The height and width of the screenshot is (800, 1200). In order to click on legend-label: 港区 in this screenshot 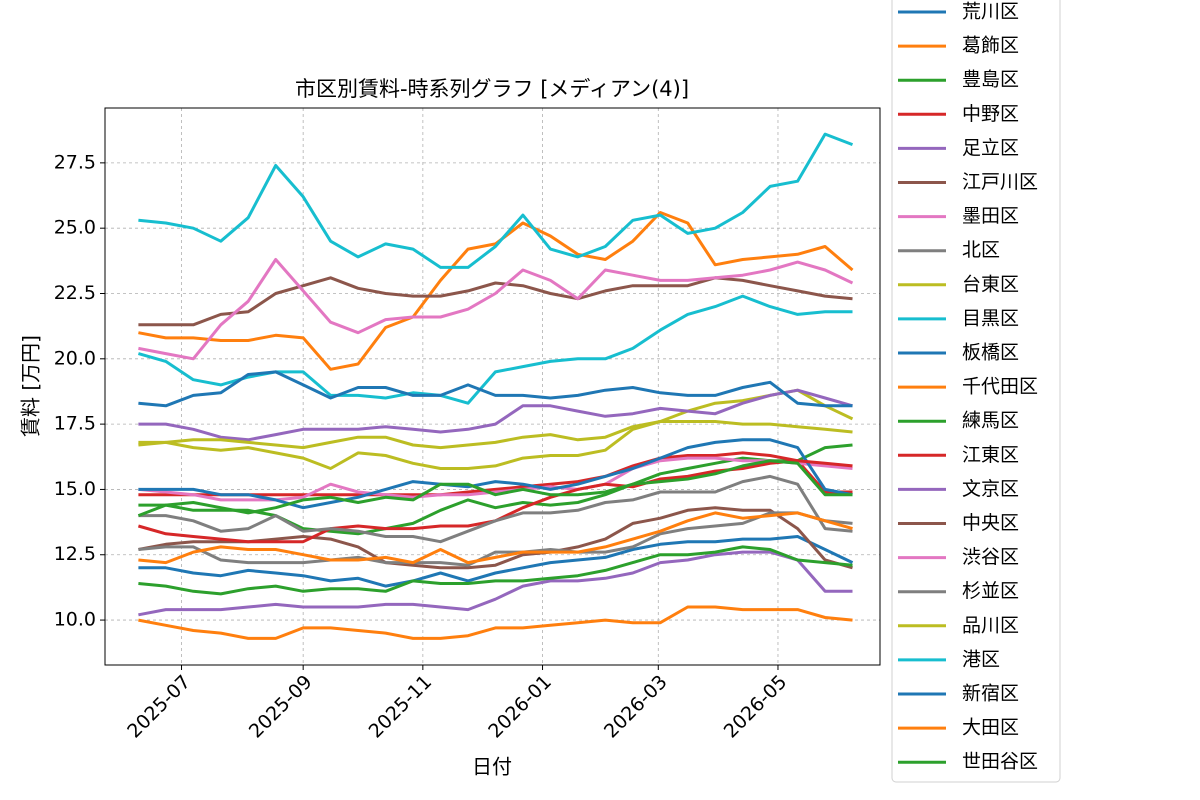, I will do `click(981, 659)`.